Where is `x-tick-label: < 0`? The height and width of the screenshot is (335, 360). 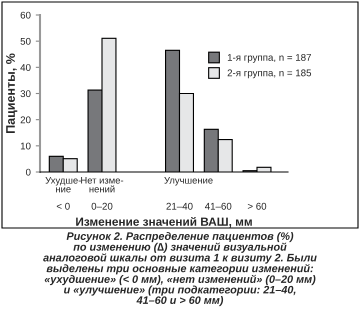 x-tick-label: < 0 is located at coordinates (63, 206).